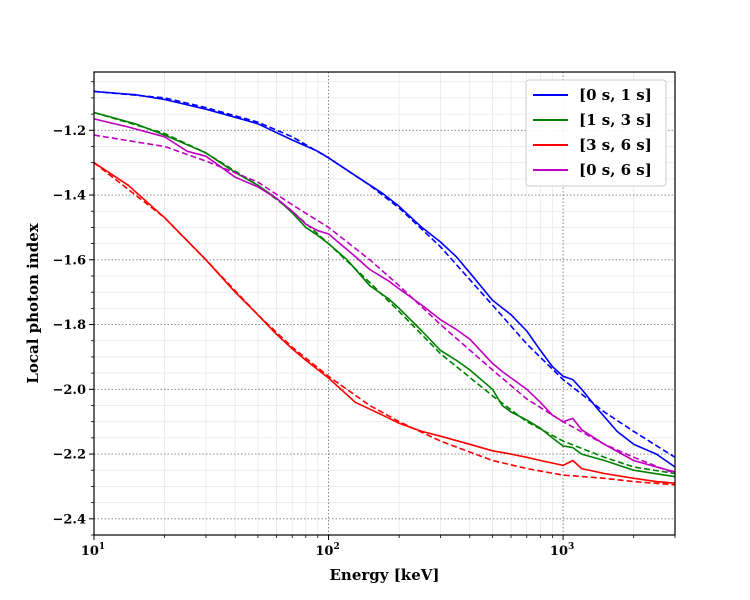  Describe the element at coordinates (615, 95) in the screenshot. I see `legend-label-1: [0 s, 1 s]` at that location.